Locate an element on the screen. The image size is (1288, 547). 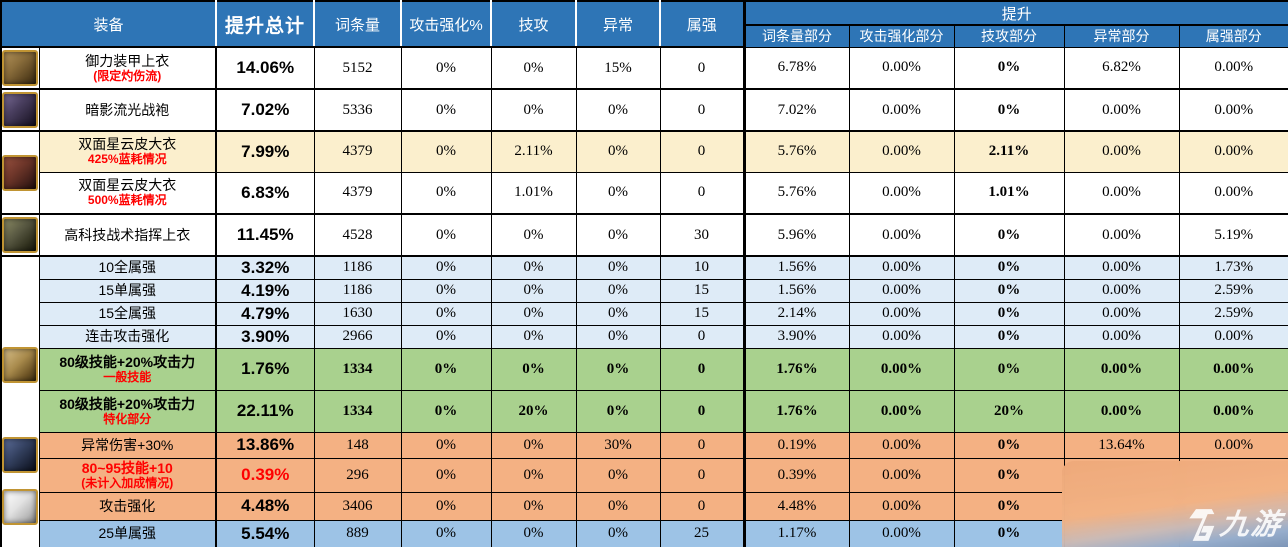
total-uplift-cell: 11.45% is located at coordinates (265, 235).